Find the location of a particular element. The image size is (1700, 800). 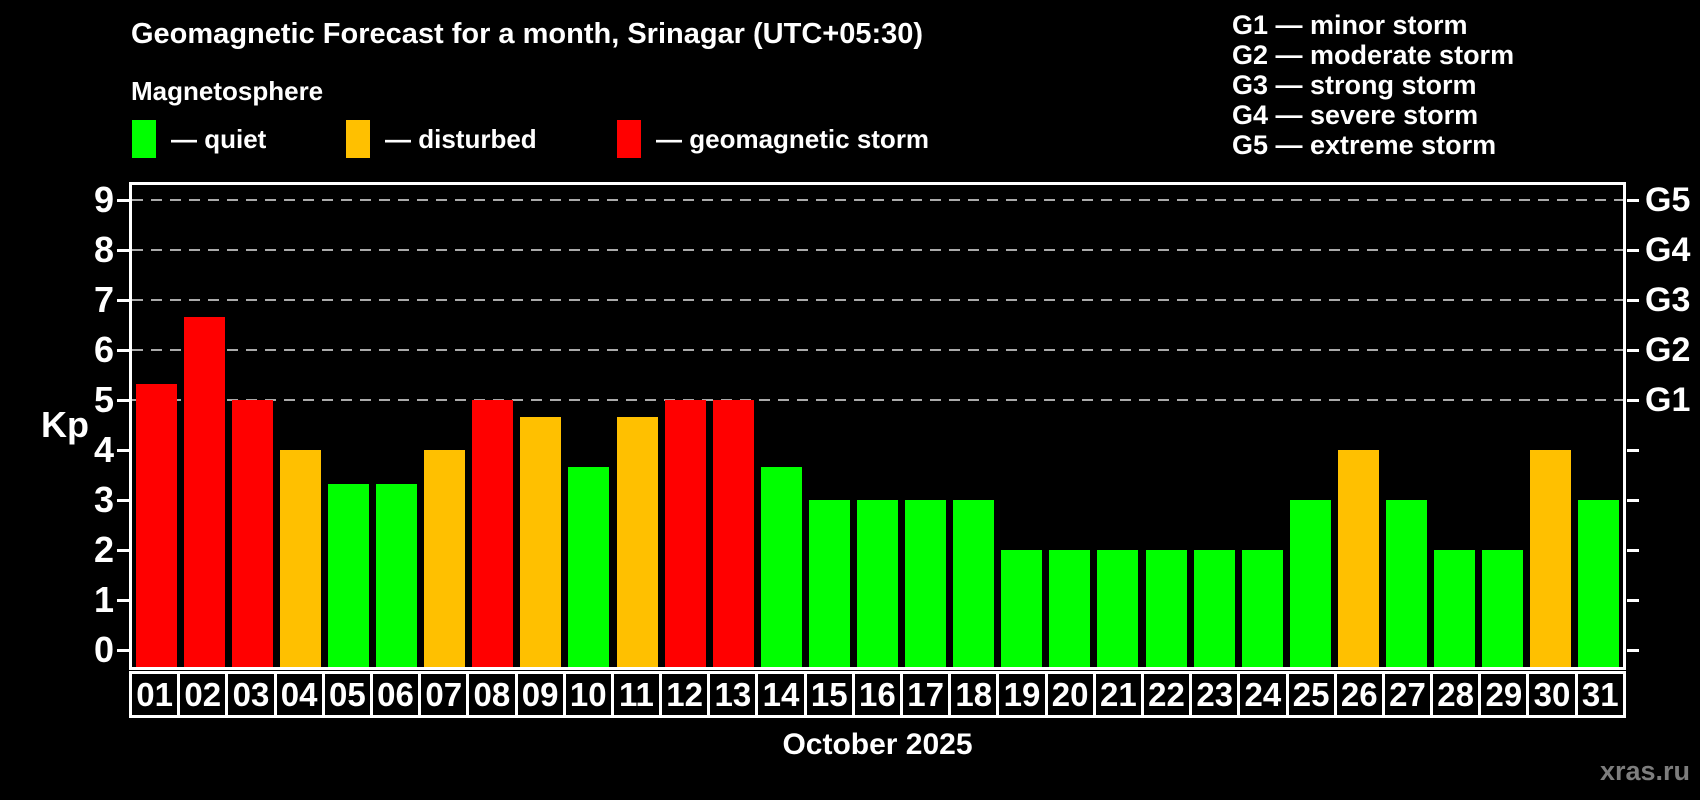

y-tick-label-2: 2 is located at coordinates (103, 549).